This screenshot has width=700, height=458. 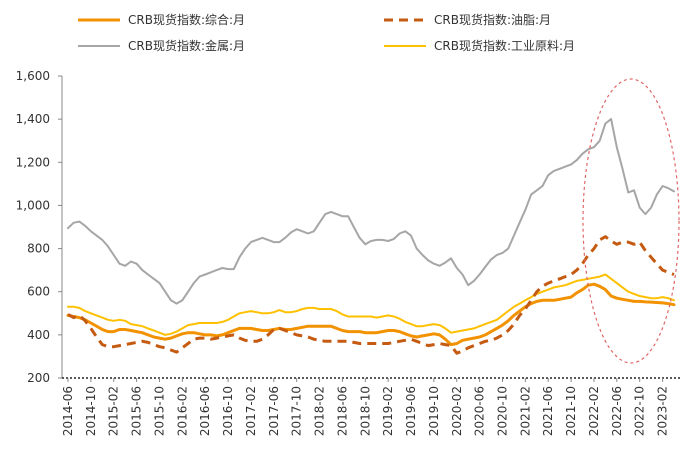 I want to click on x-tick-label: 2014-06, so click(x=68, y=411).